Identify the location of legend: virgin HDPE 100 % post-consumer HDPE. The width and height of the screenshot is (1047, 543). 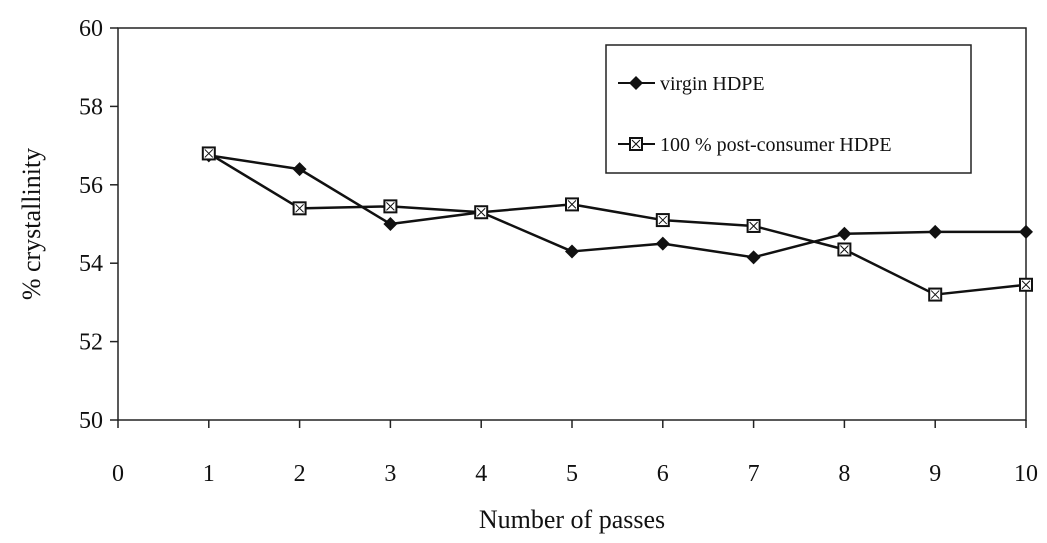
(788, 109).